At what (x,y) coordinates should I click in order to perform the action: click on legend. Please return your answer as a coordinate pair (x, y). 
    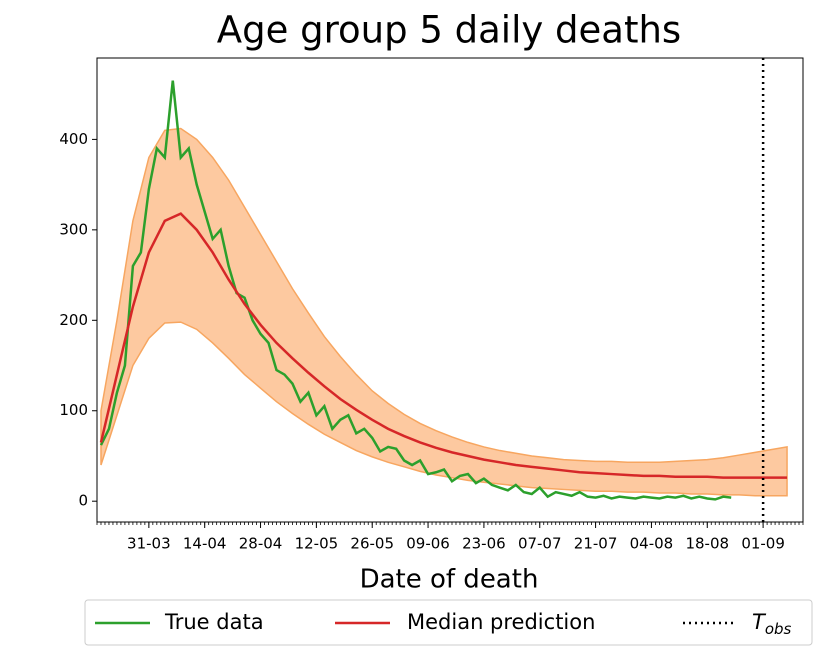
    Looking at the image, I should click on (448, 622).